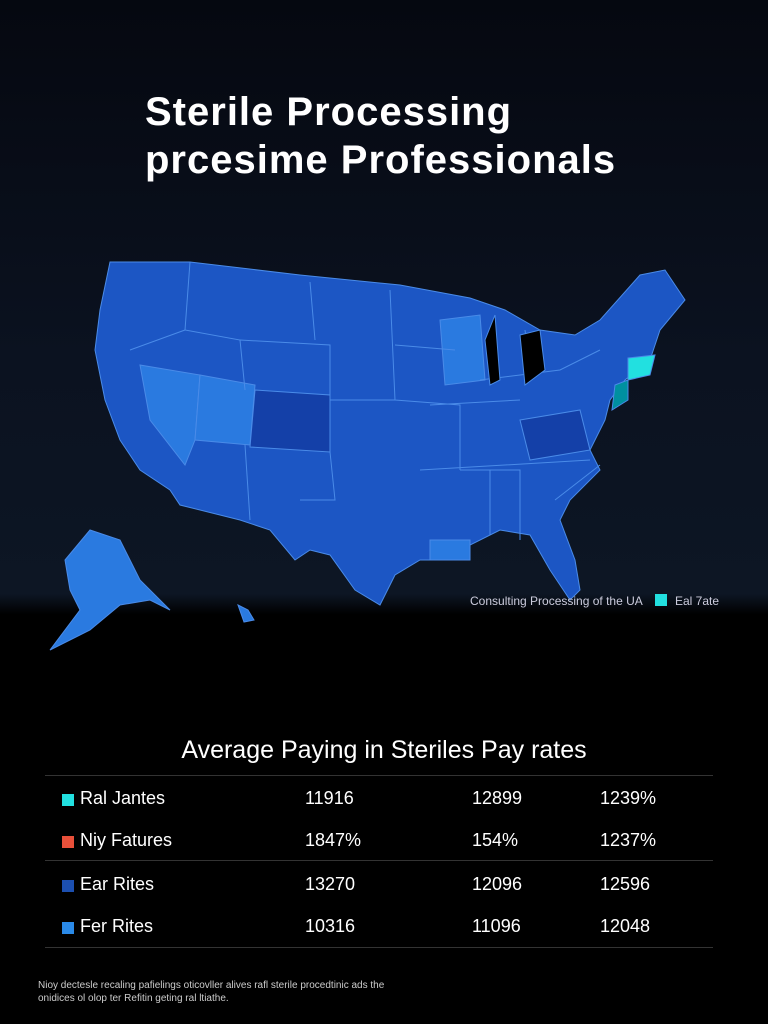  What do you see at coordinates (126, 840) in the screenshot?
I see `row-label: Niy Fatures` at bounding box center [126, 840].